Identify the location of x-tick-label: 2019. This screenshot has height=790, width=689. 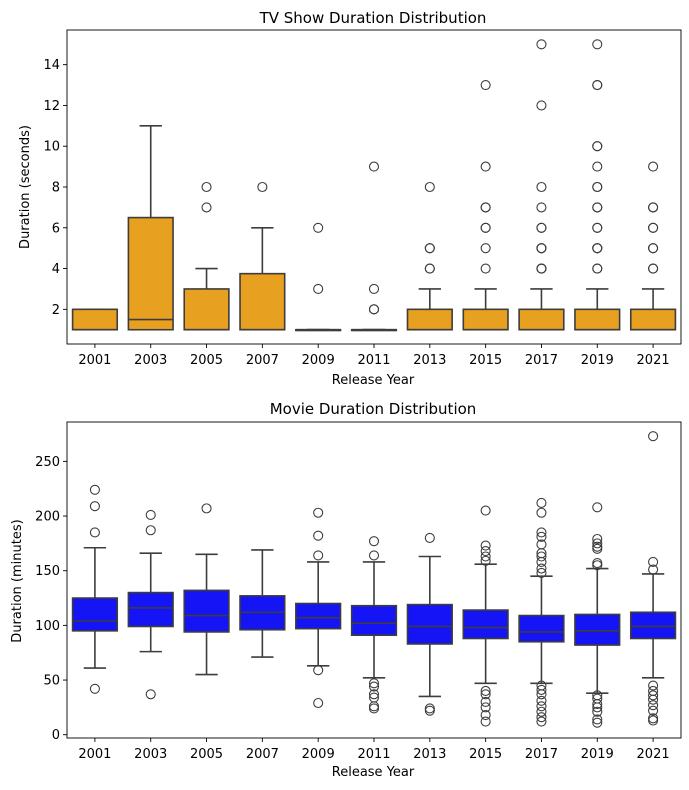
(597, 754).